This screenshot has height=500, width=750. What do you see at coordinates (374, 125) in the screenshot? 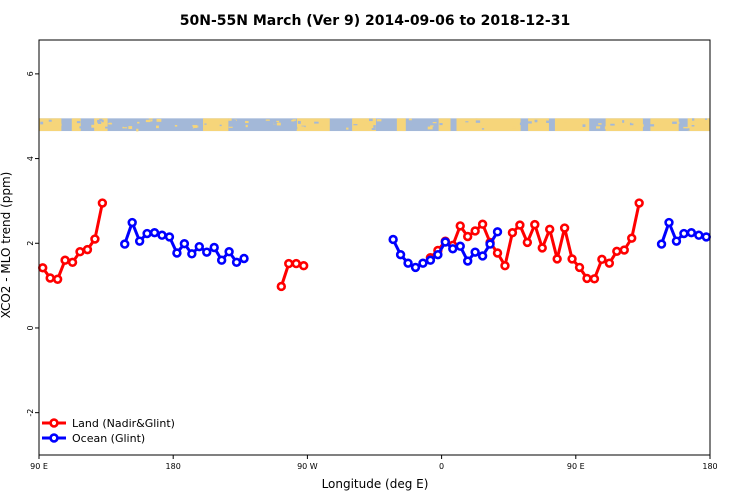
I see `land-ocean-band` at bounding box center [374, 125].